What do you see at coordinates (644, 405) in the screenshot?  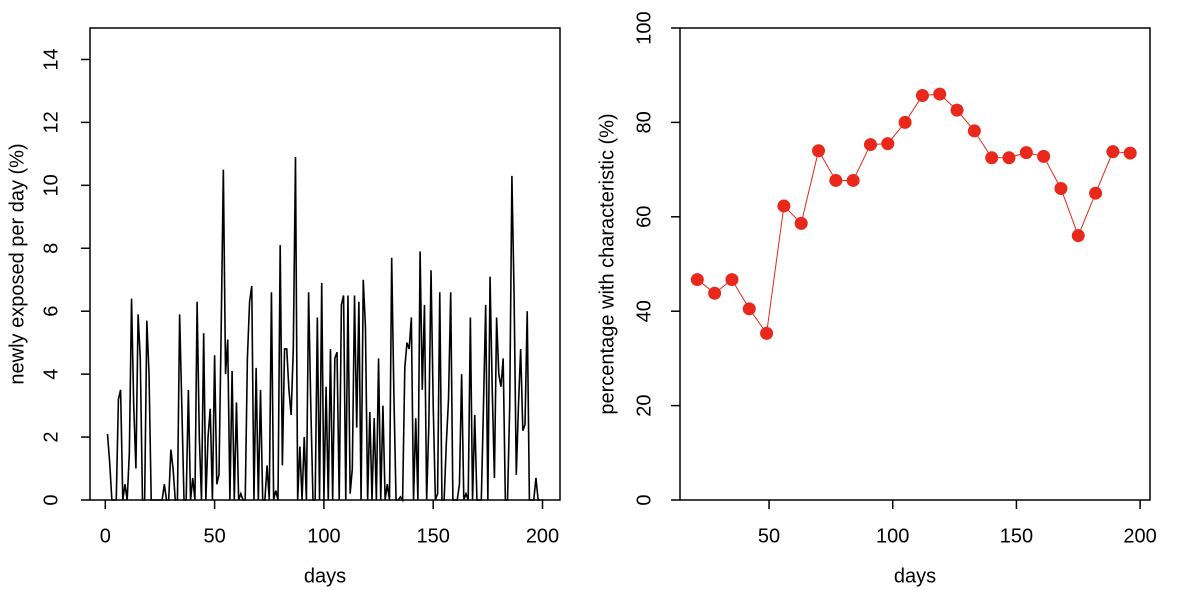 I see `y-tick-label: 20` at bounding box center [644, 405].